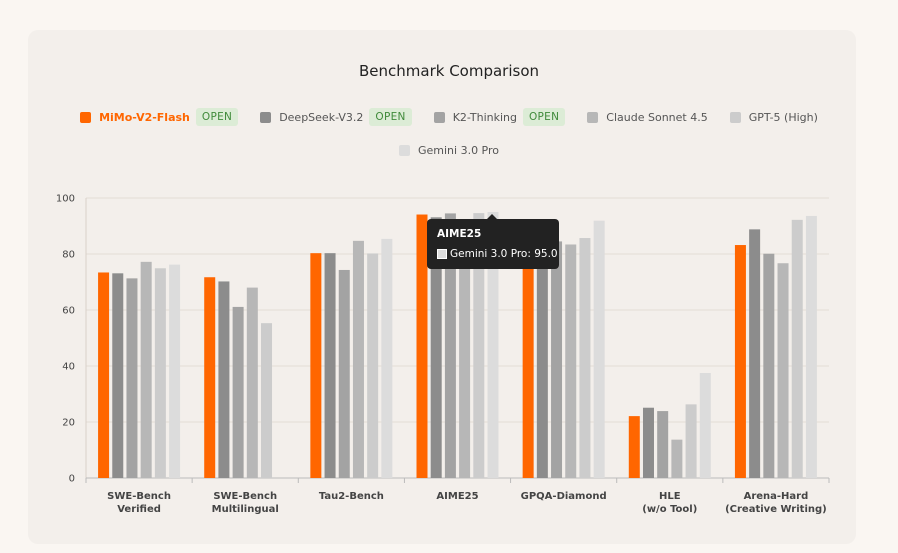  I want to click on x-tick-label: Verified, so click(139, 509).